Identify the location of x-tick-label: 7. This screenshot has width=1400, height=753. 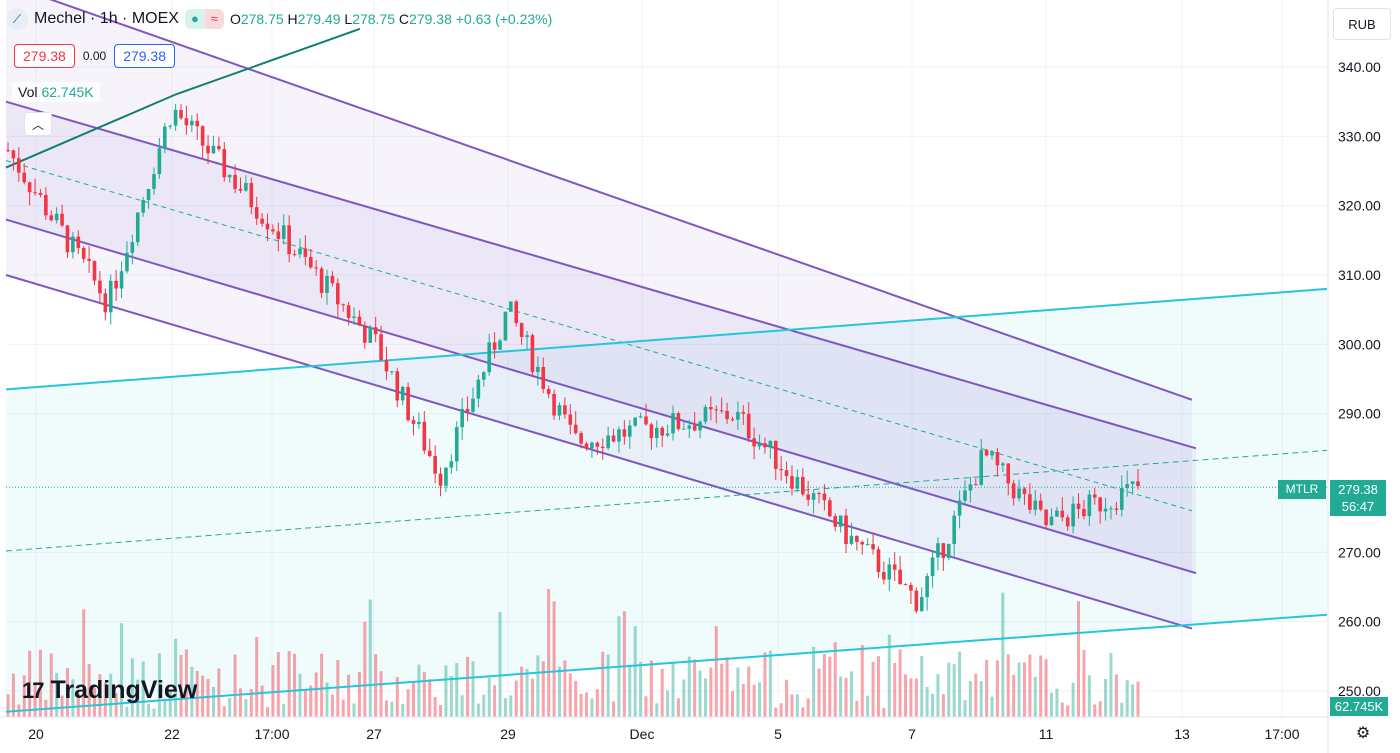
(912, 734).